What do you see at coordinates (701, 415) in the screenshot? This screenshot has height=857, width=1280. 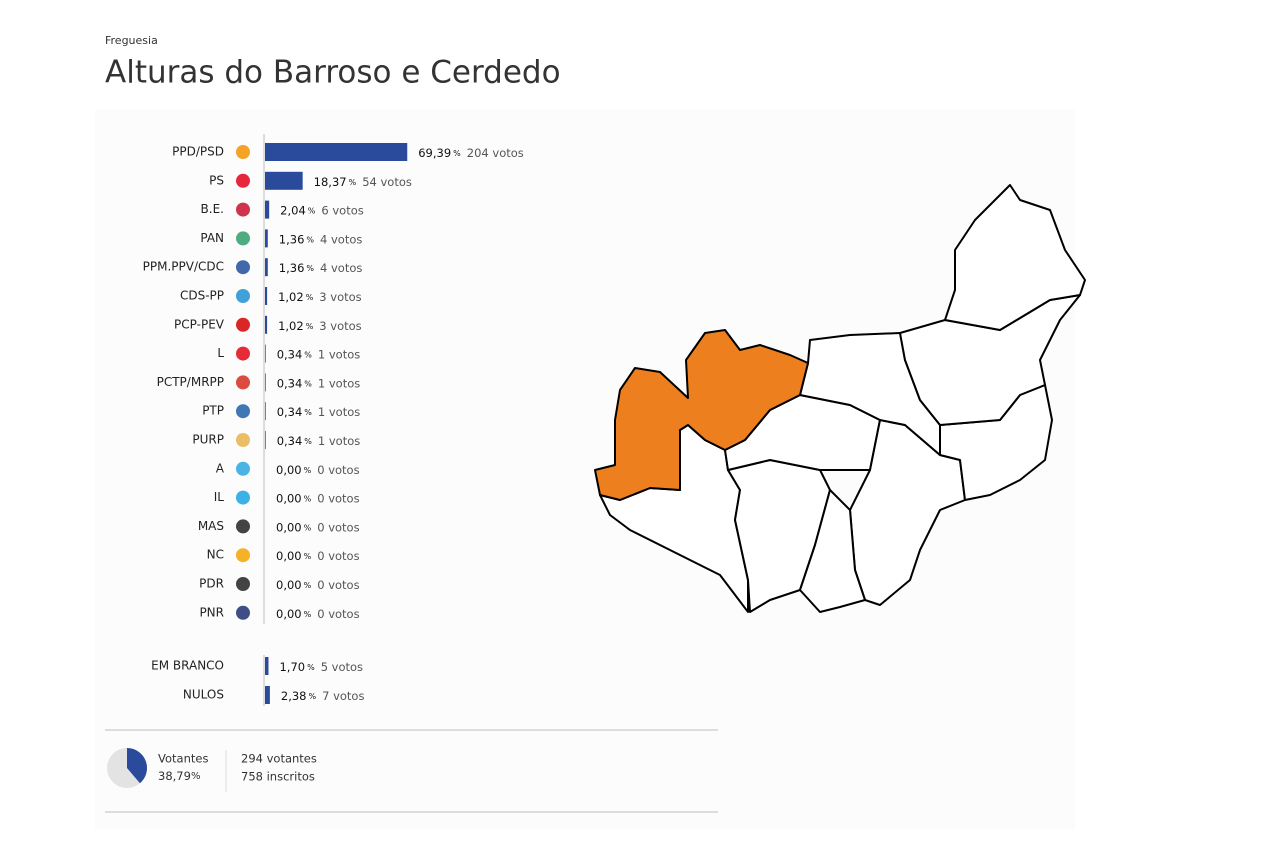 I see `map-region-selected` at bounding box center [701, 415].